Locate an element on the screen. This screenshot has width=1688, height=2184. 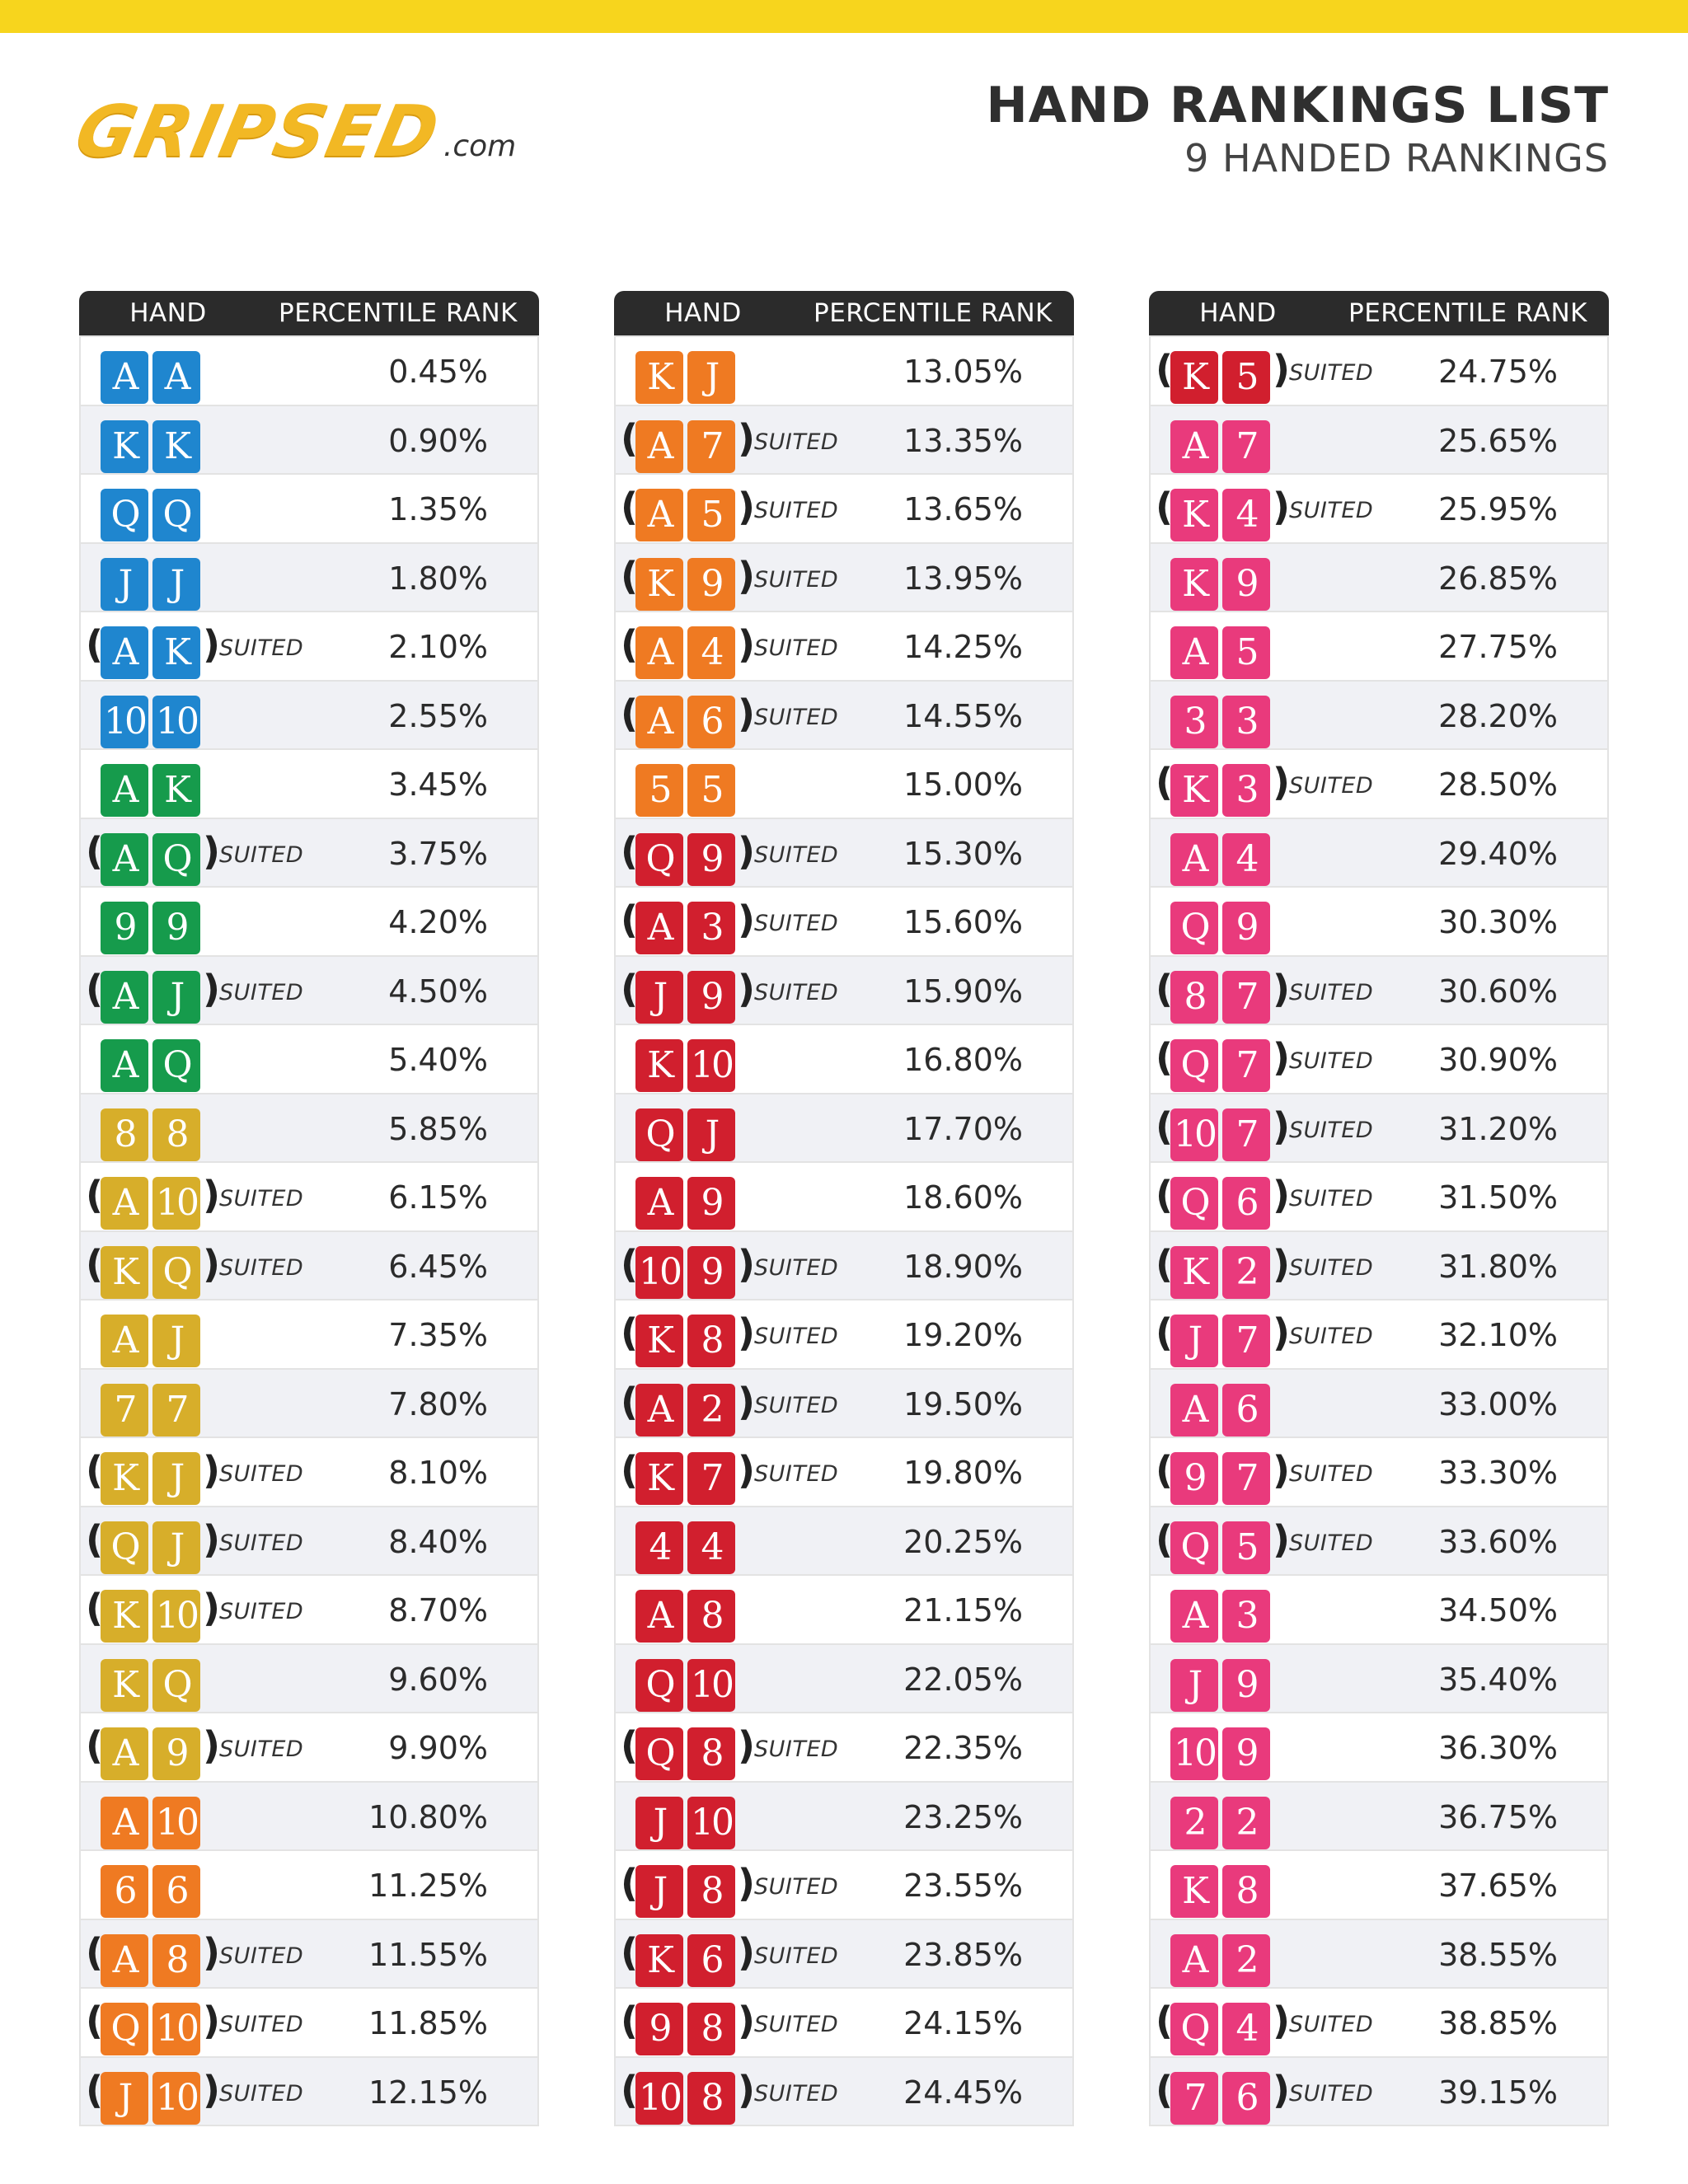
table-row: (A 4) SUITED 14.25% is located at coordinates (844, 645).